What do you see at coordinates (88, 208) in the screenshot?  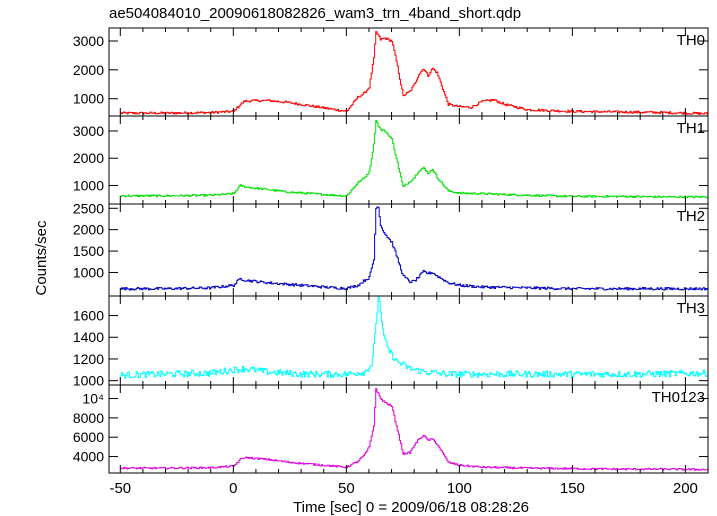 I see `y-tick-label: 2500` at bounding box center [88, 208].